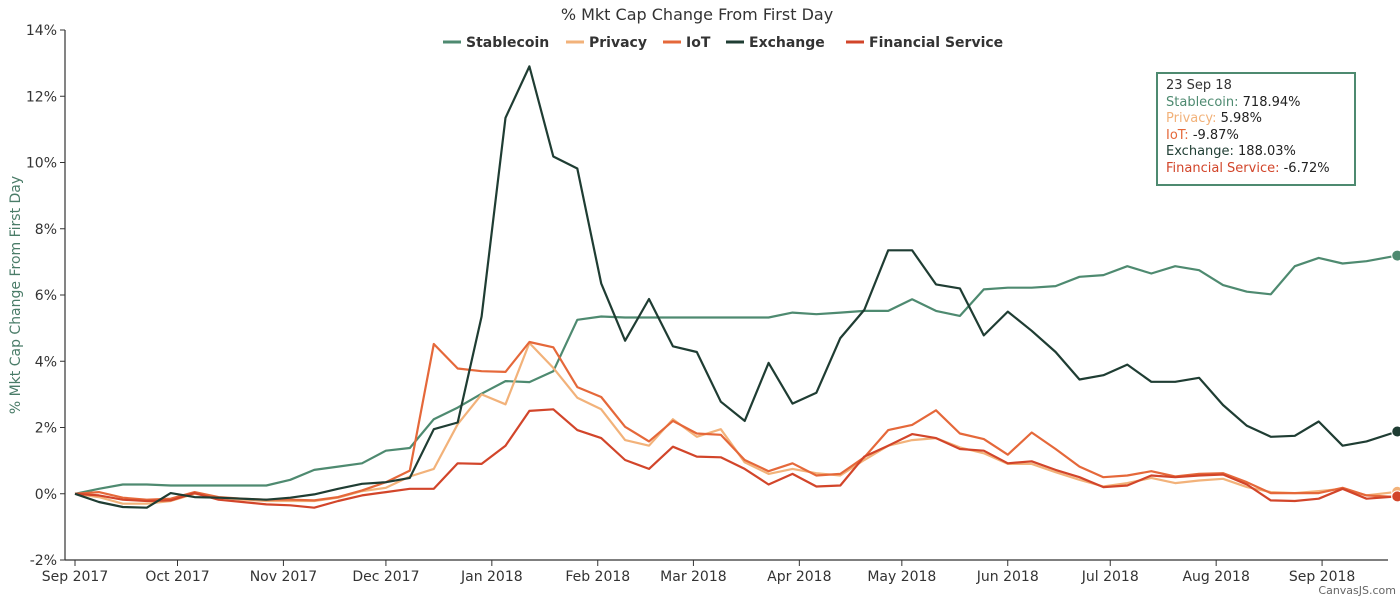 This screenshot has width=1400, height=597. I want to click on y-tick-label: 2%, so click(46, 429).